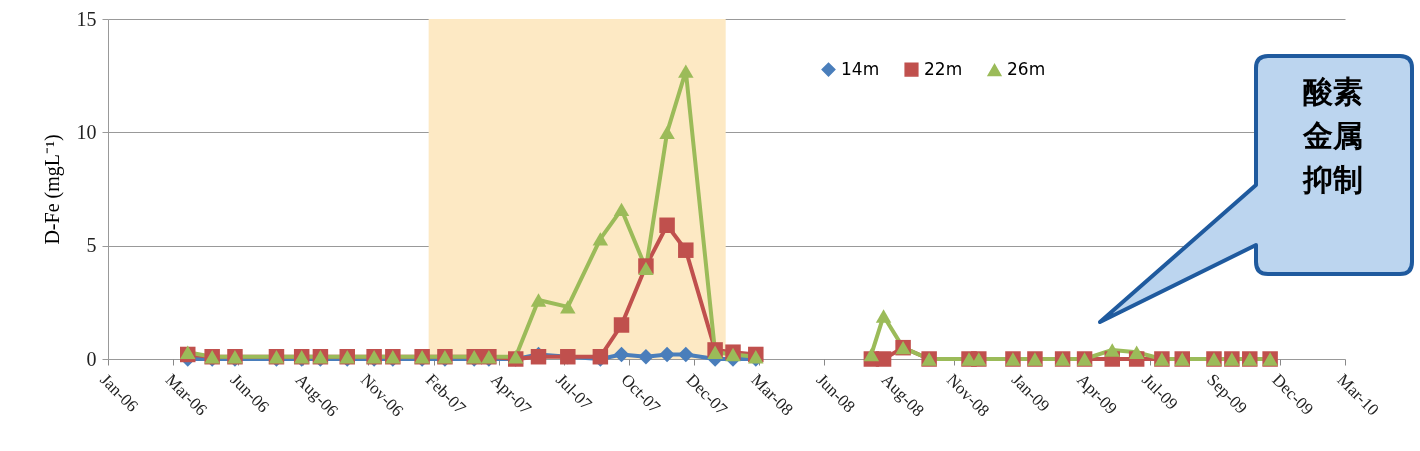  Describe the element at coordinates (943, 68) in the screenshot. I see `legend-label: 22m` at that location.